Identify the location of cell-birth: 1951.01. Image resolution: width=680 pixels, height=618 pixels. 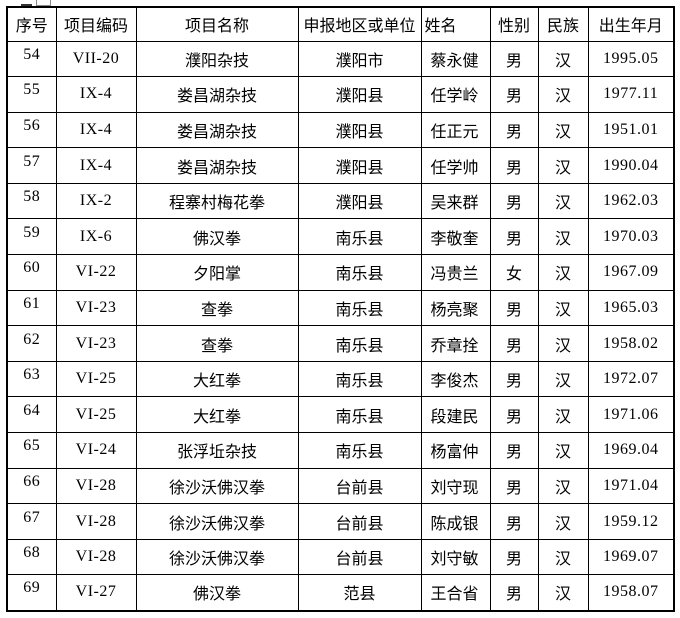
(631, 130).